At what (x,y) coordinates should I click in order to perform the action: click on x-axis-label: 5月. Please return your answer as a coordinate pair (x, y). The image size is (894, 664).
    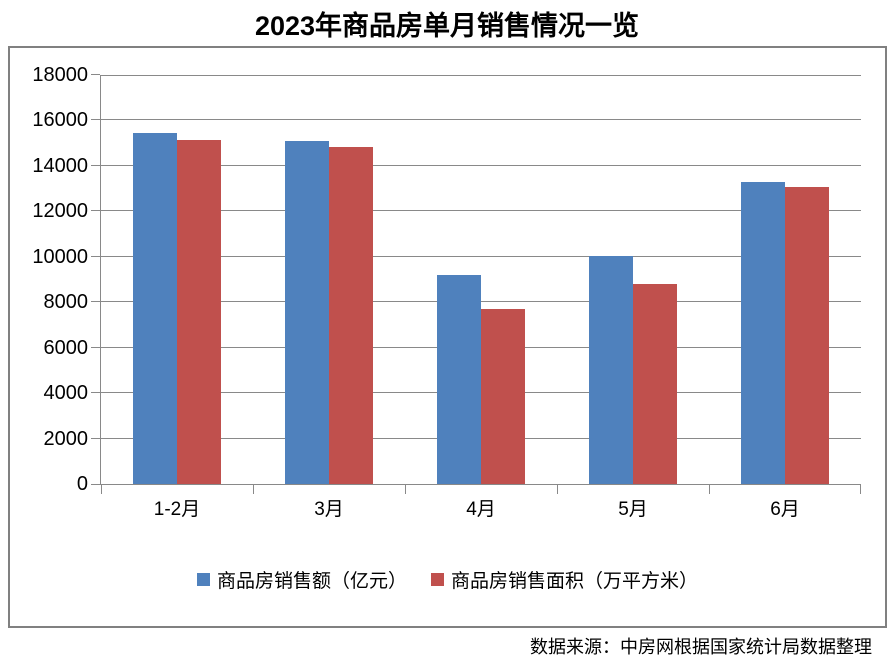
    Looking at the image, I should click on (633, 509).